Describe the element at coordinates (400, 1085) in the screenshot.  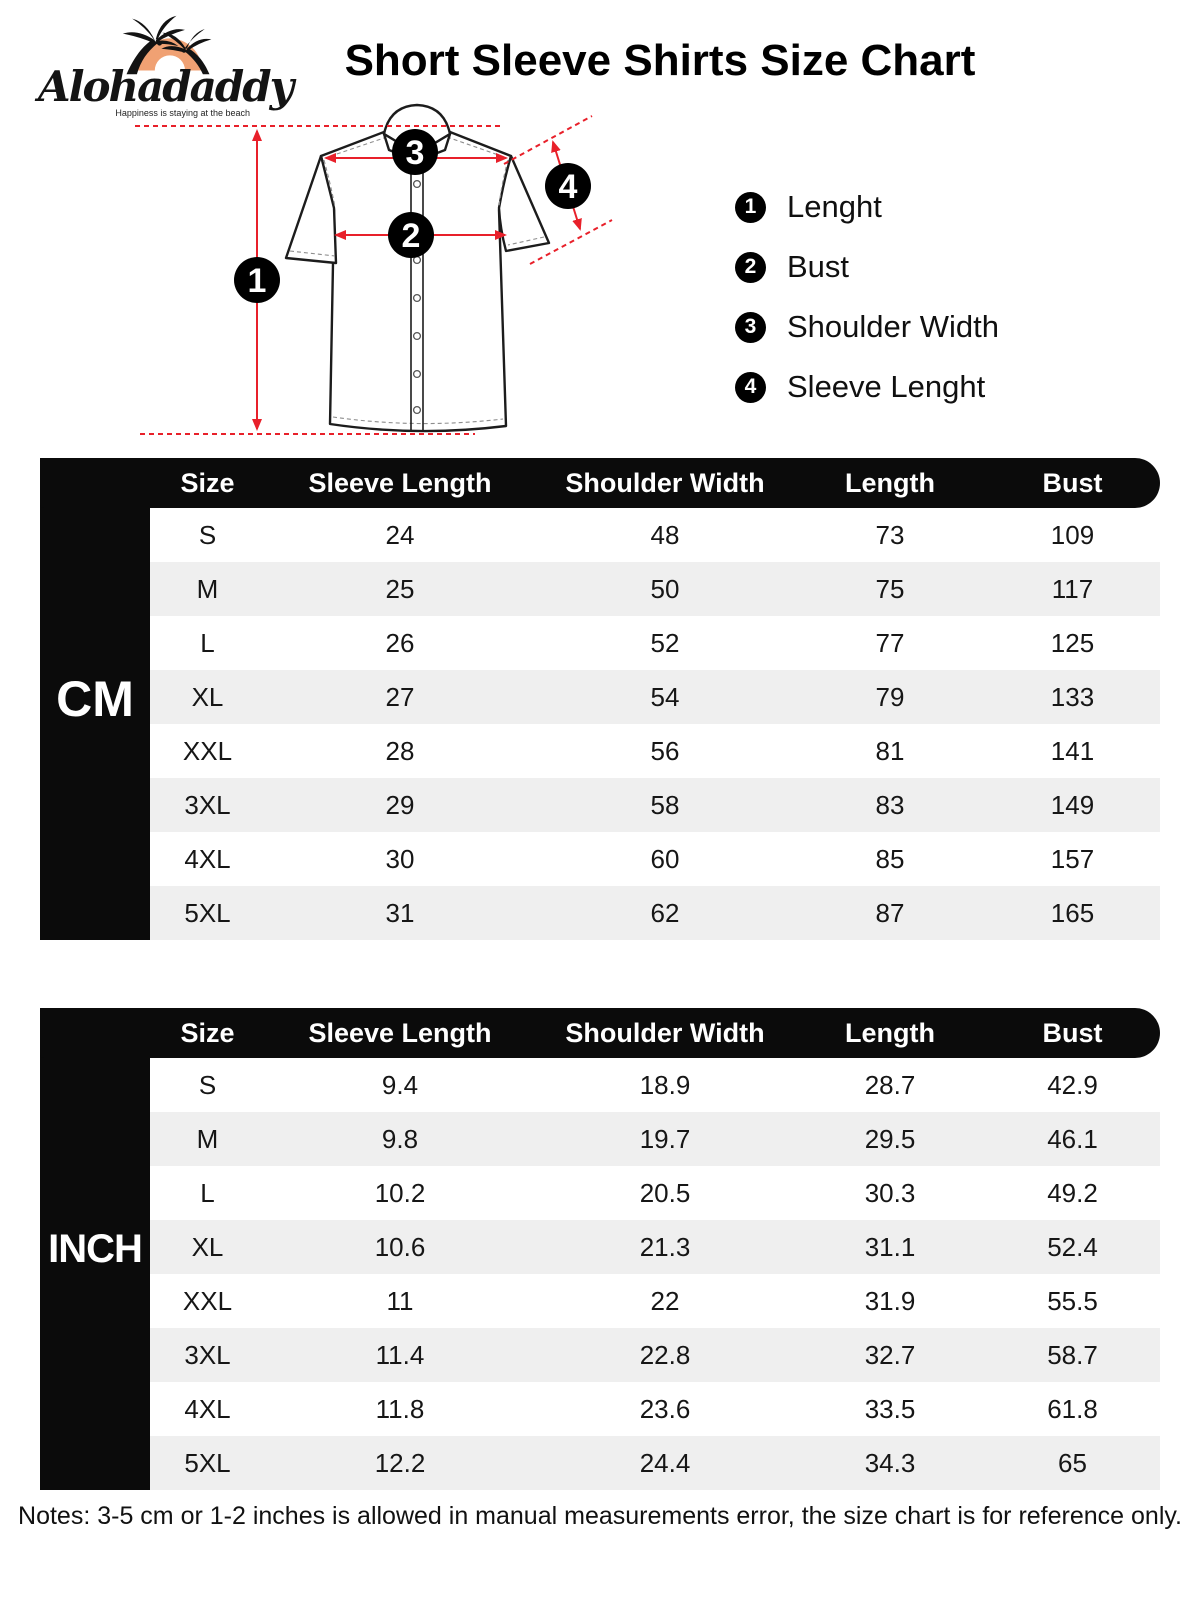
I see `table-cell: 9.4` at that location.